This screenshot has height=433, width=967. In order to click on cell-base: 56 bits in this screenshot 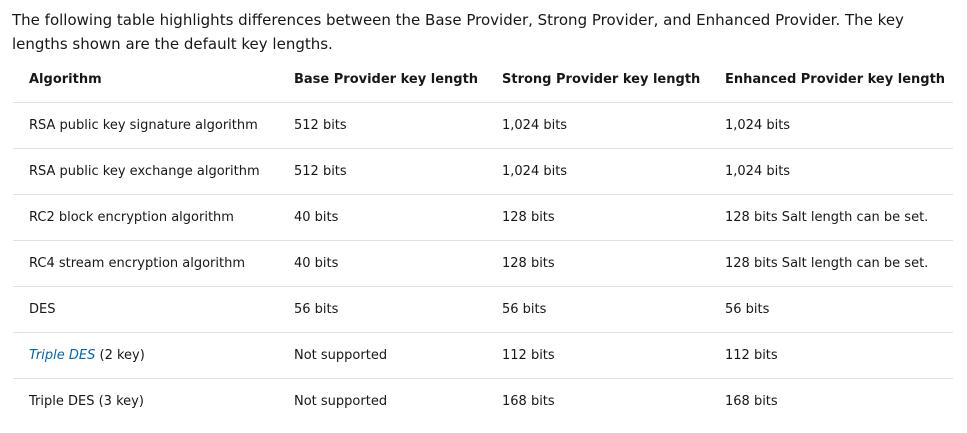, I will do `click(382, 309)`.